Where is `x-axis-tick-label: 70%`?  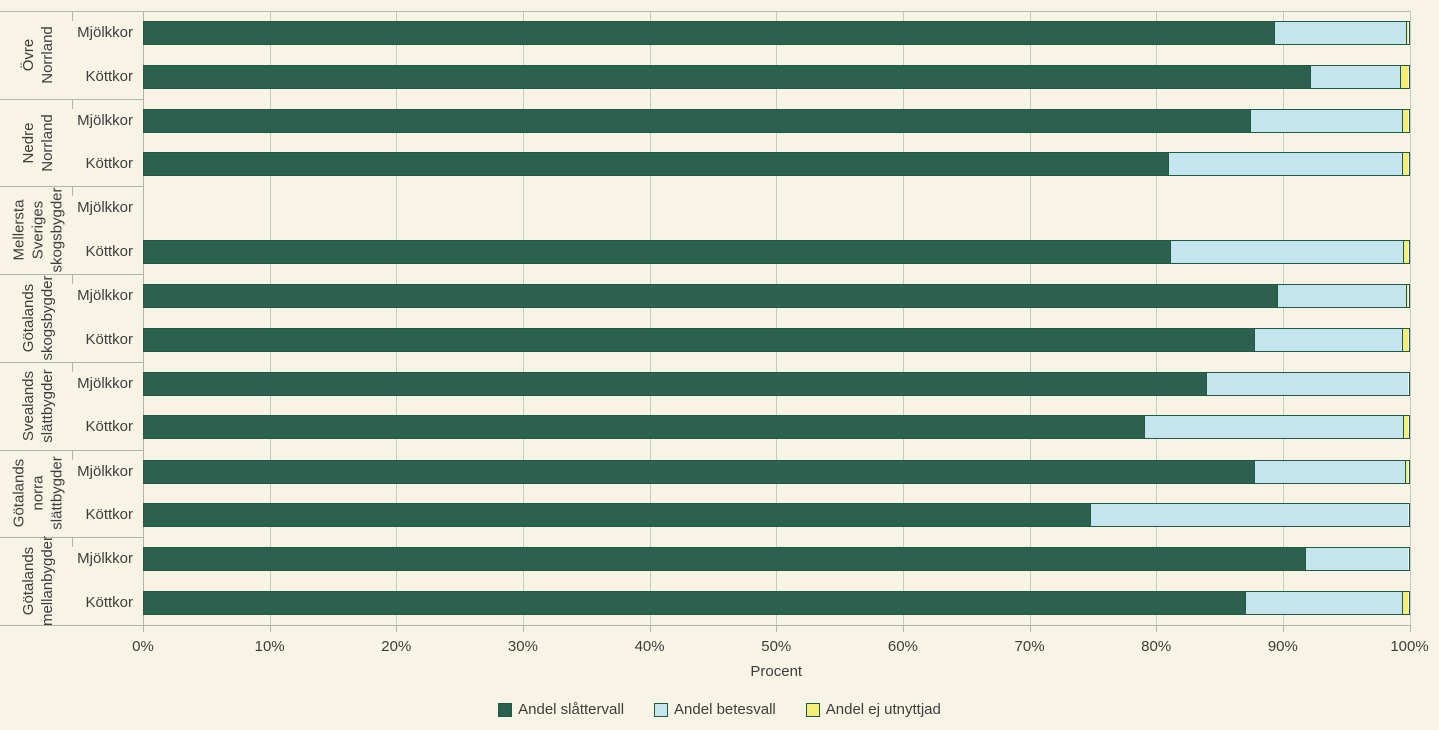
x-axis-tick-label: 70% is located at coordinates (1029, 646).